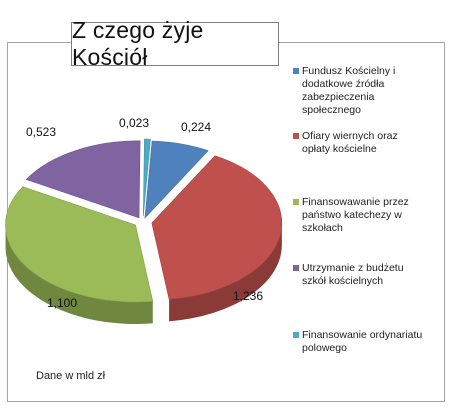 The width and height of the screenshot is (450, 413). Describe the element at coordinates (353, 274) in the screenshot. I see `legend-label: Utrzymanie z budżetu szkół kościelnych` at that location.